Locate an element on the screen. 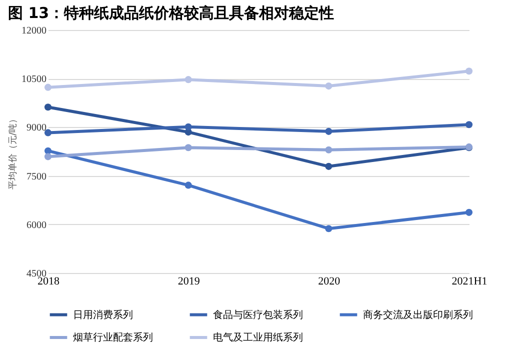  legend-label: 商务交流及出版印刷系列 is located at coordinates (418, 314).